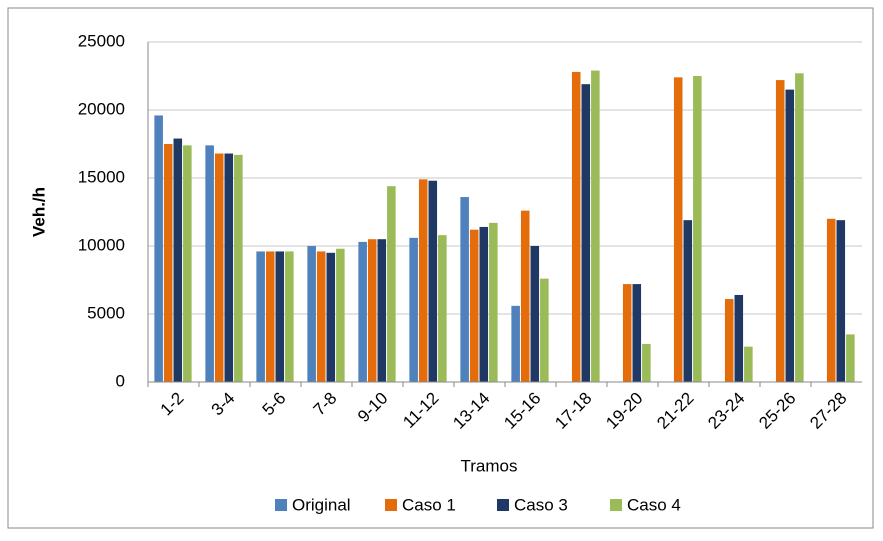 Image resolution: width=883 pixels, height=541 pixels. What do you see at coordinates (38, 212) in the screenshot?
I see `y-axis-title: Veh./h` at bounding box center [38, 212].